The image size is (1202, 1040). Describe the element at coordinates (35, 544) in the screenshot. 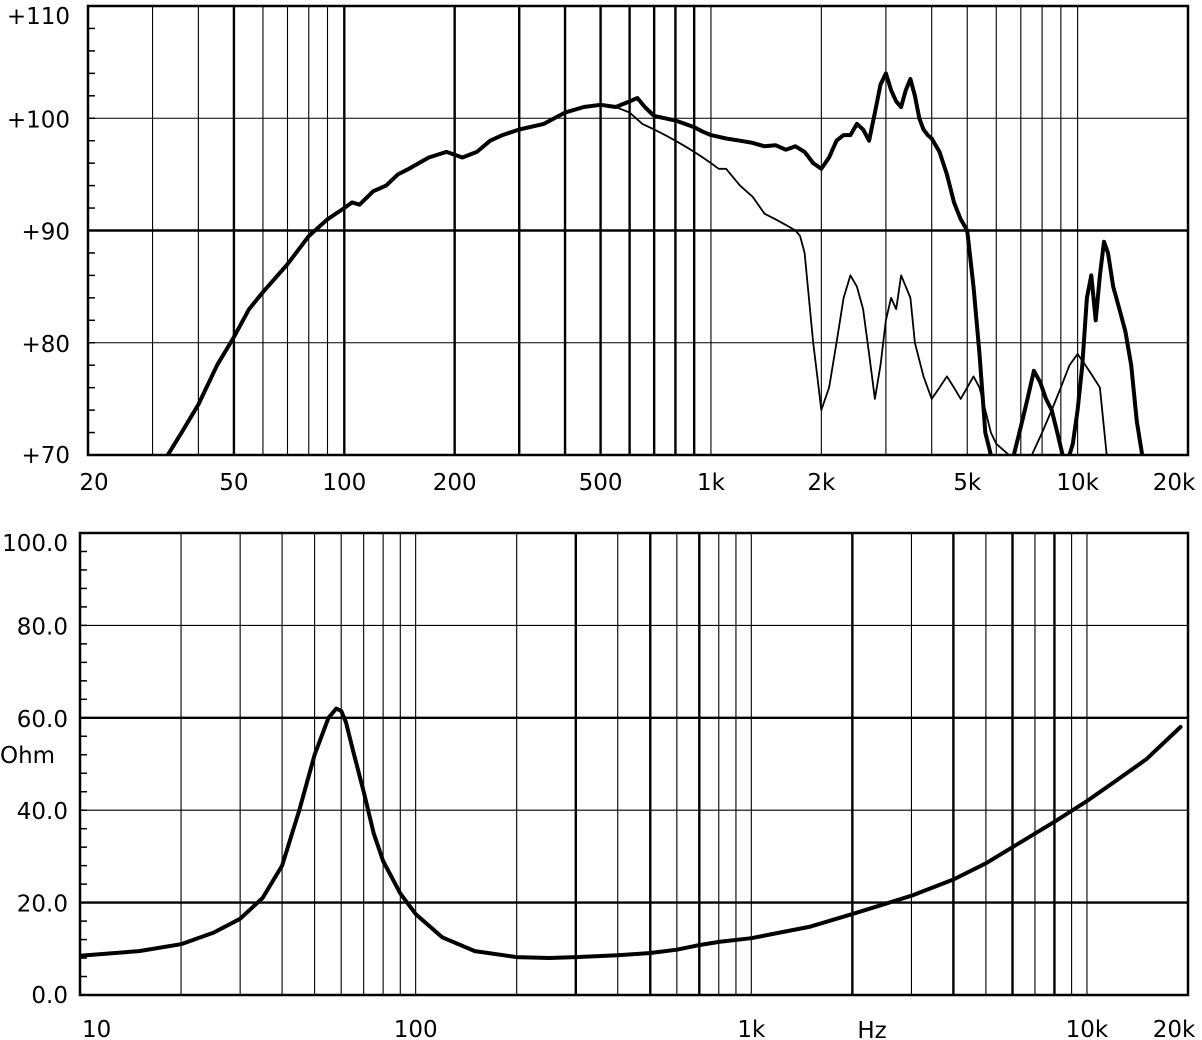

I see `impedance-y-tick-label: 100.0` at that location.